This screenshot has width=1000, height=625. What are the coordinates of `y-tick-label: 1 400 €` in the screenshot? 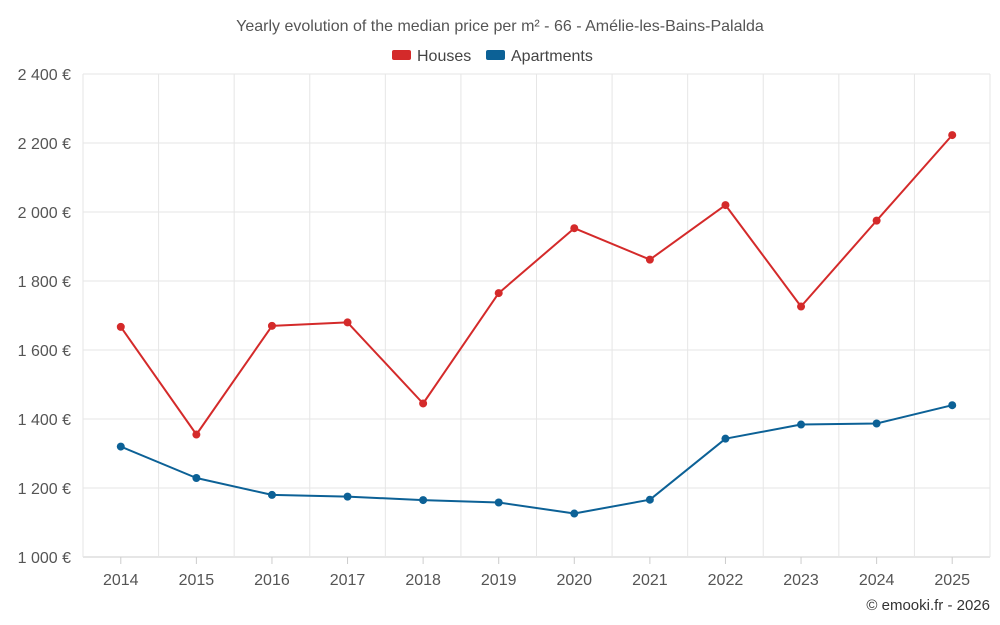 It's located at (44, 420).